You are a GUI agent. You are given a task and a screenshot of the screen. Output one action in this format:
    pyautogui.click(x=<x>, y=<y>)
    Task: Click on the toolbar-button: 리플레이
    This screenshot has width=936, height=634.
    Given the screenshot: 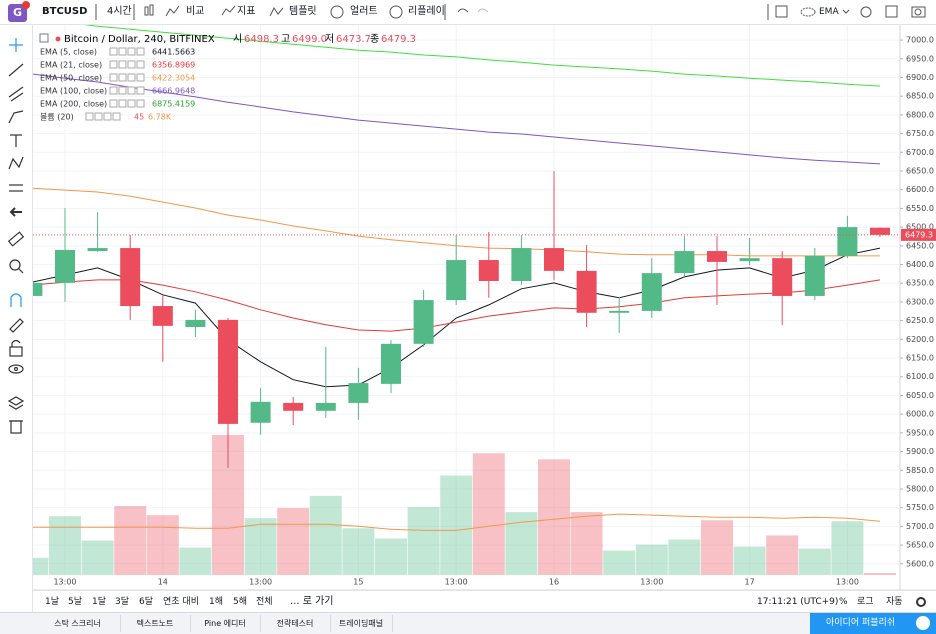 What is the action you would take?
    pyautogui.click(x=426, y=11)
    